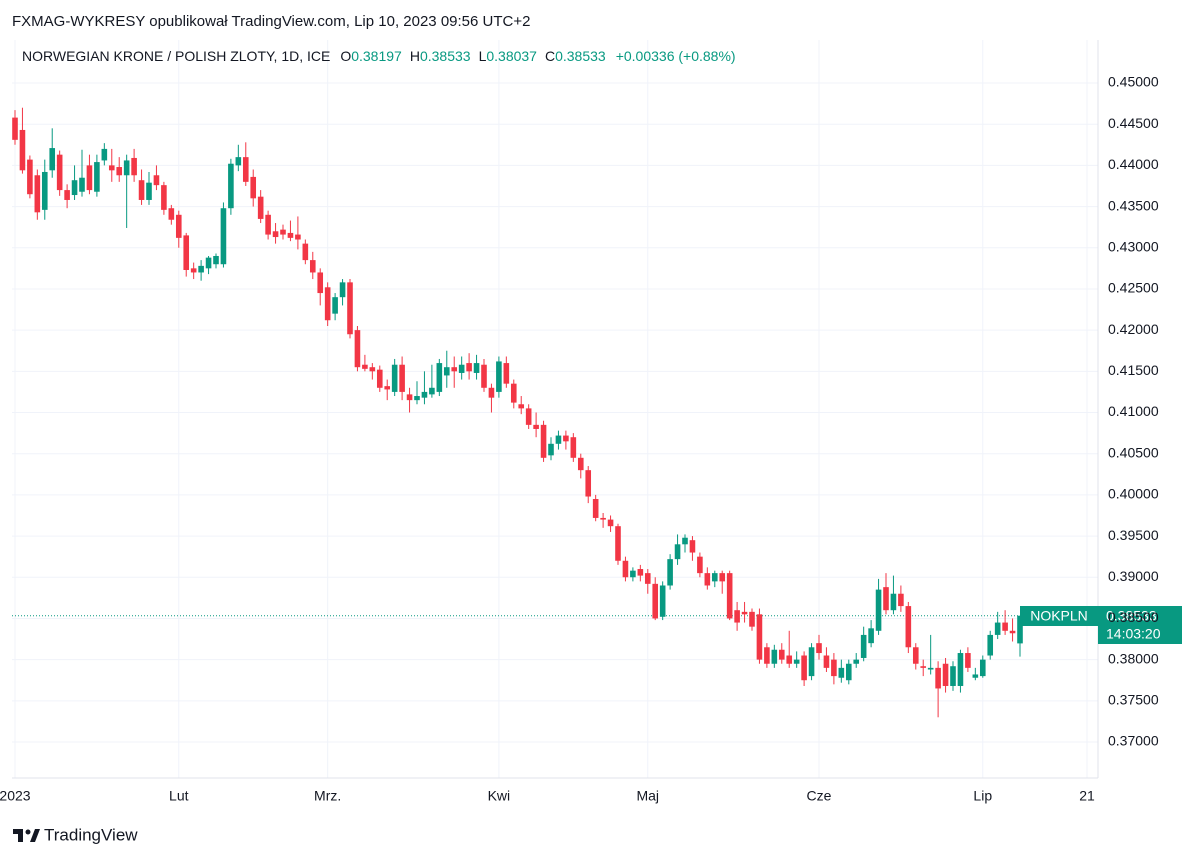 This screenshot has height=859, width=1200. I want to click on y-tick-label: 0.45000, so click(1133, 82).